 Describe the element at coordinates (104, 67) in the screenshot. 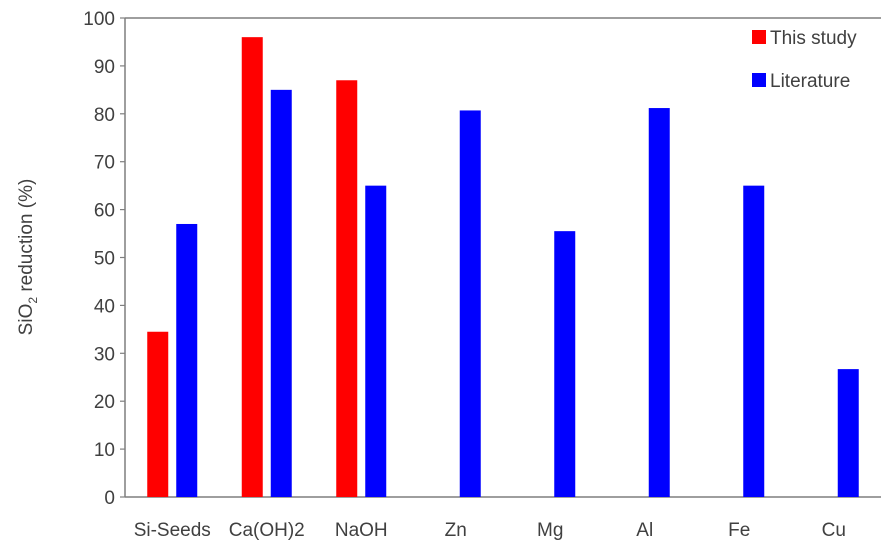

I see `y-tick-label: 90` at that location.